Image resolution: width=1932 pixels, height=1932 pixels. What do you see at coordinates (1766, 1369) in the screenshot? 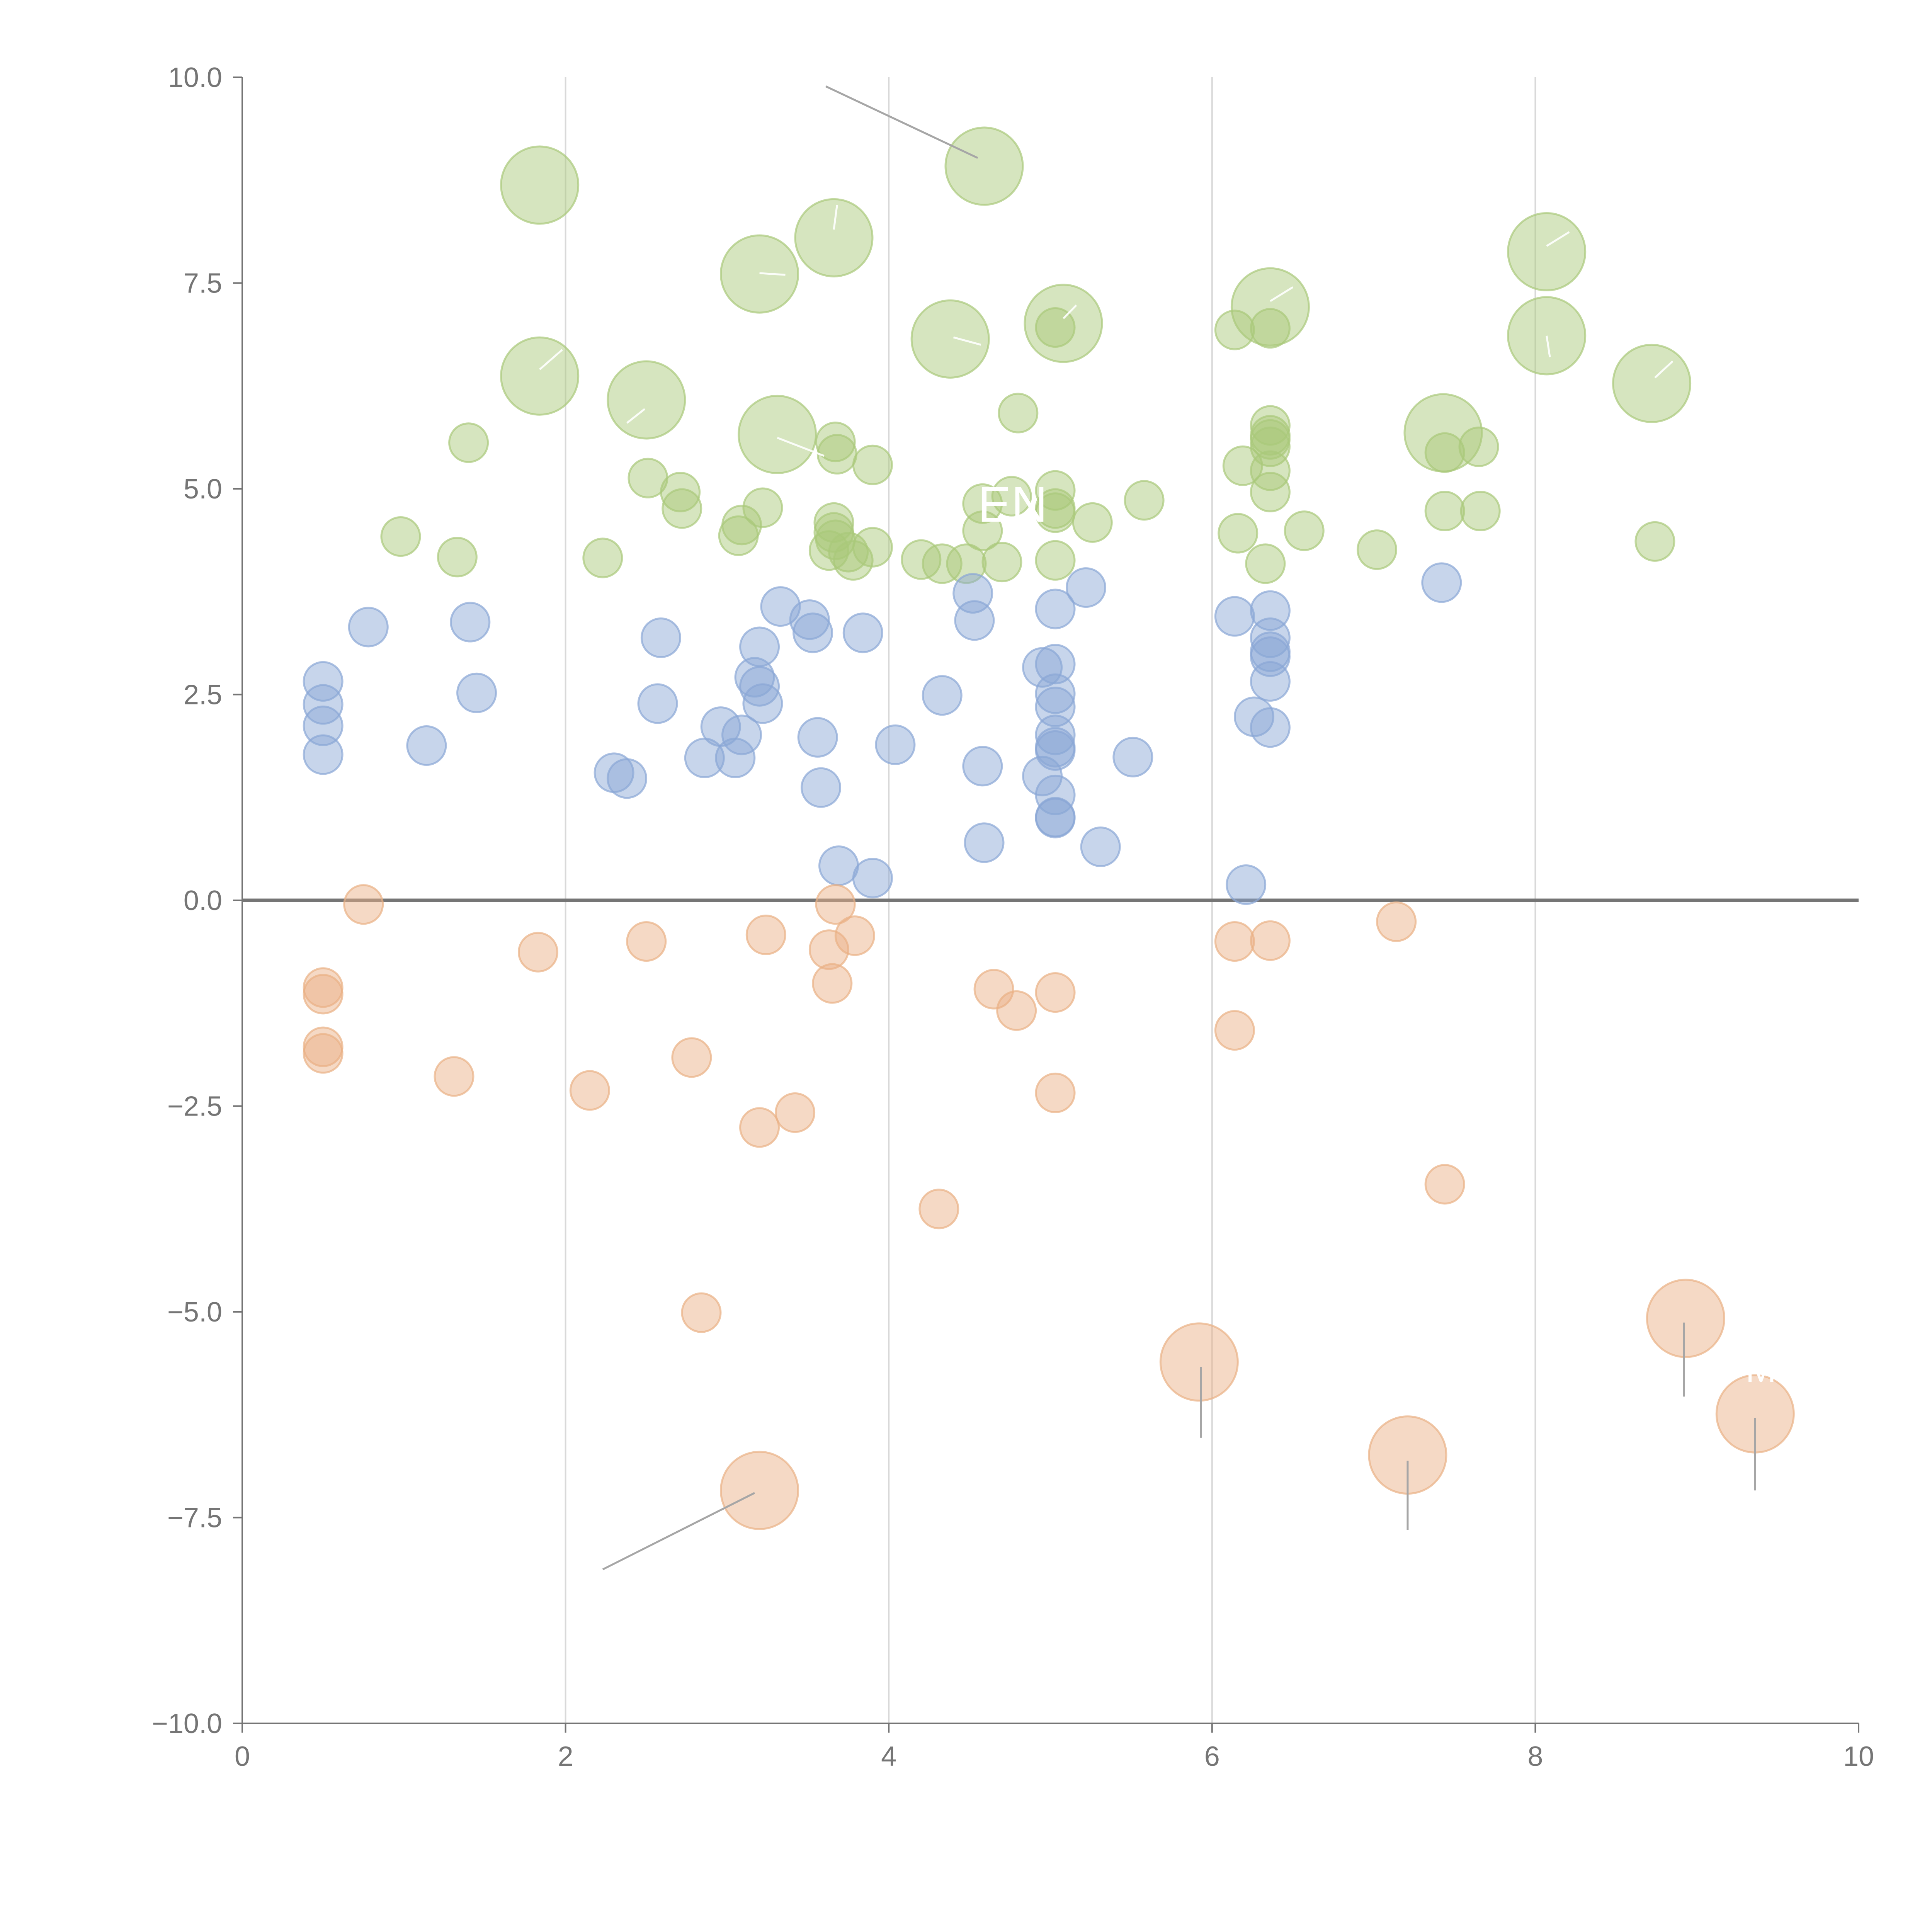
I see `annotation-label: MI` at bounding box center [1766, 1369].